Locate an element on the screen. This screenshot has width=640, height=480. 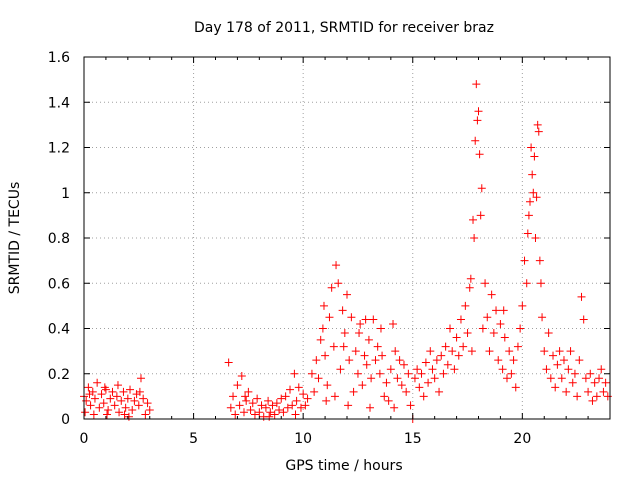
x-tick-label: 15 is located at coordinates (413, 439).